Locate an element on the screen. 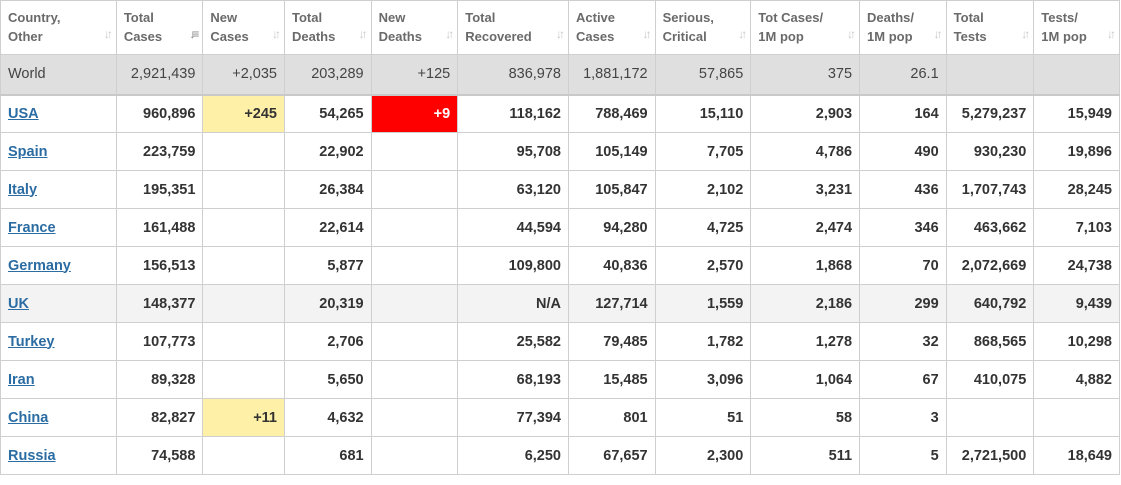 The height and width of the screenshot is (485, 1121). cell-country: France is located at coordinates (58, 227).